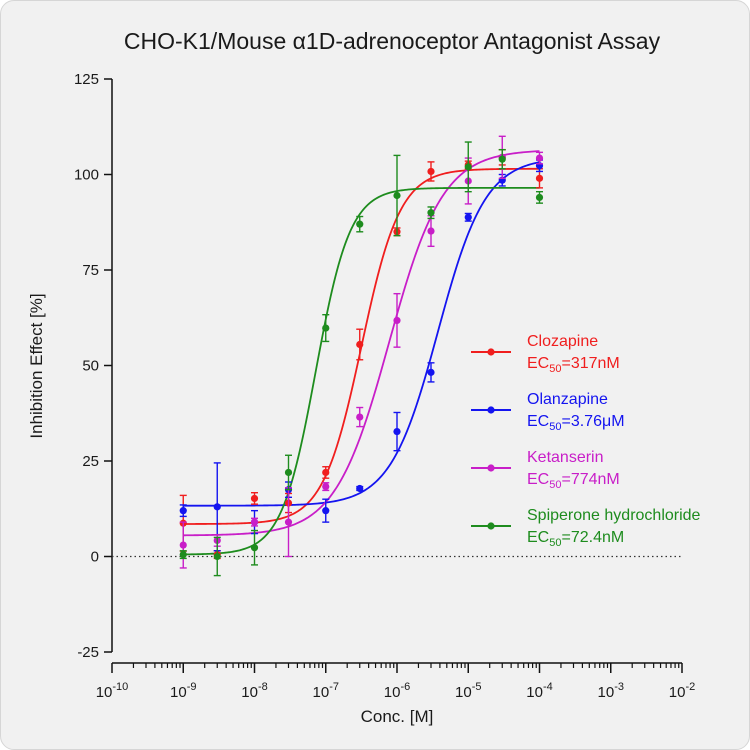  What do you see at coordinates (611, 691) in the screenshot?
I see `x-tick-label-7: 10⁻³` at bounding box center [611, 691].